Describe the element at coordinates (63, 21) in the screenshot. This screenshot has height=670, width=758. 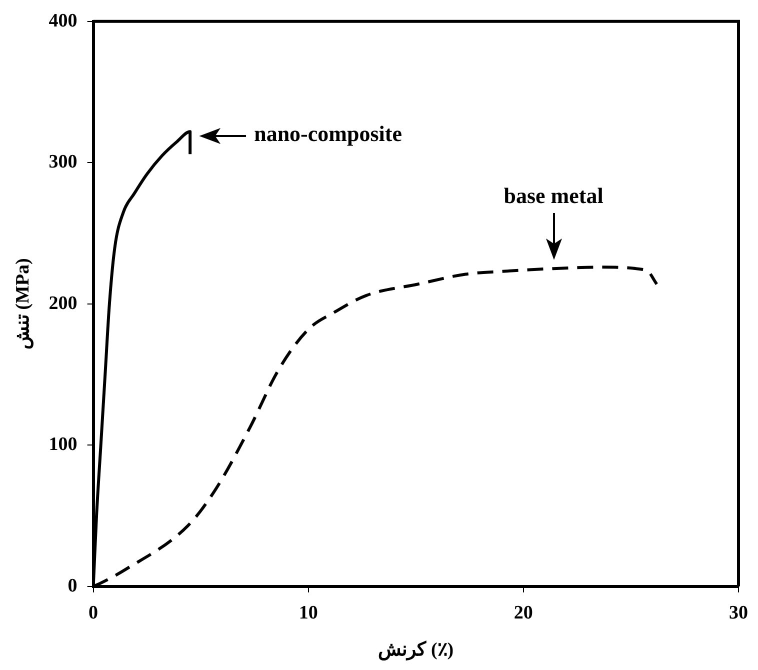
I see `y-tick-label: 400` at that location.